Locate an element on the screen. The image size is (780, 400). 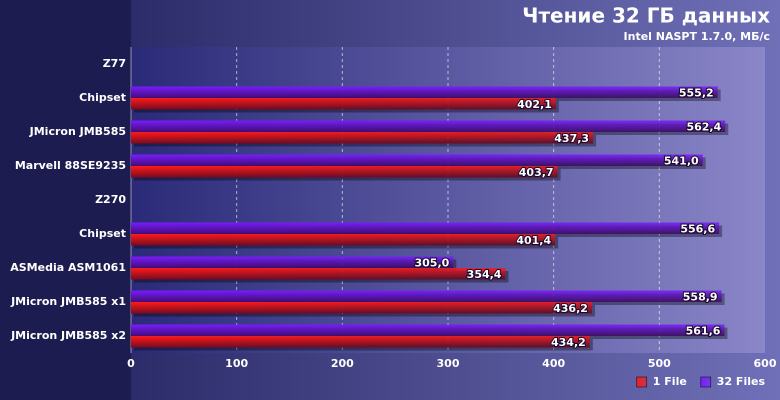
x-tick-label: 300 is located at coordinates (448, 363).